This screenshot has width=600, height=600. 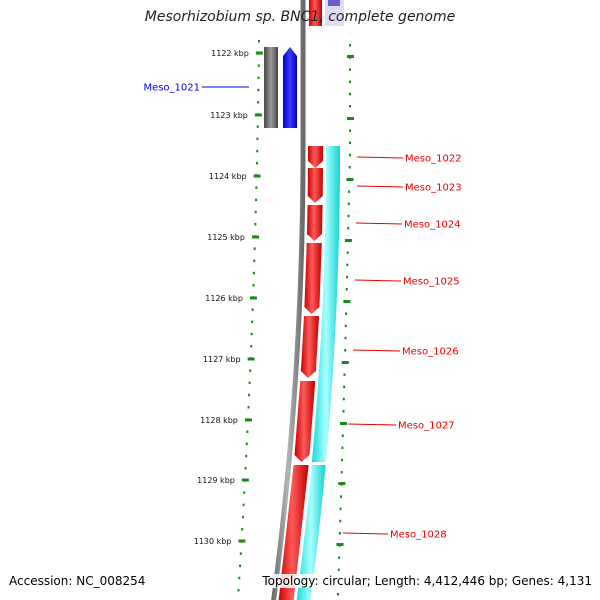 What do you see at coordinates (334, 3) in the screenshot?
I see `feature-partial-top-purple` at bounding box center [334, 3].